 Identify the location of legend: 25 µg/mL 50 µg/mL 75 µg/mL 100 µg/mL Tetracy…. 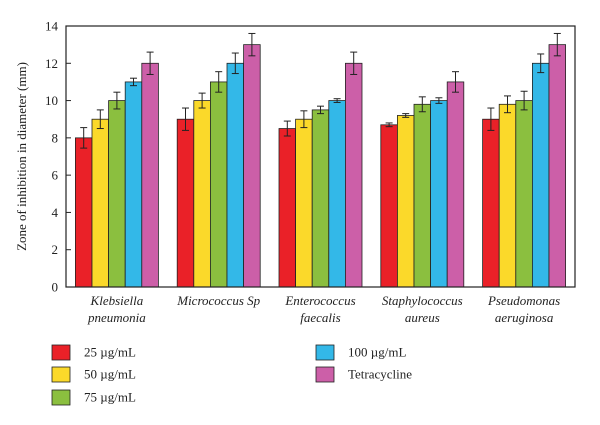
(231, 375).